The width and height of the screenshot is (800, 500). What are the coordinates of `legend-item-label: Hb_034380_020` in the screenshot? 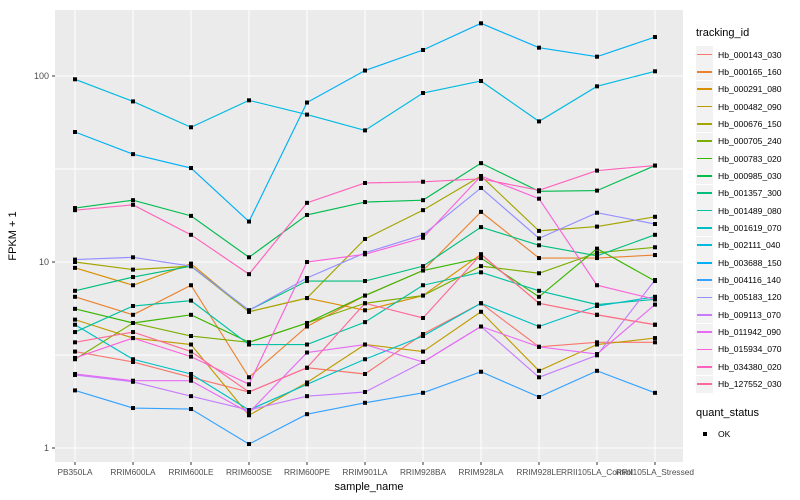 It's located at (750, 366).